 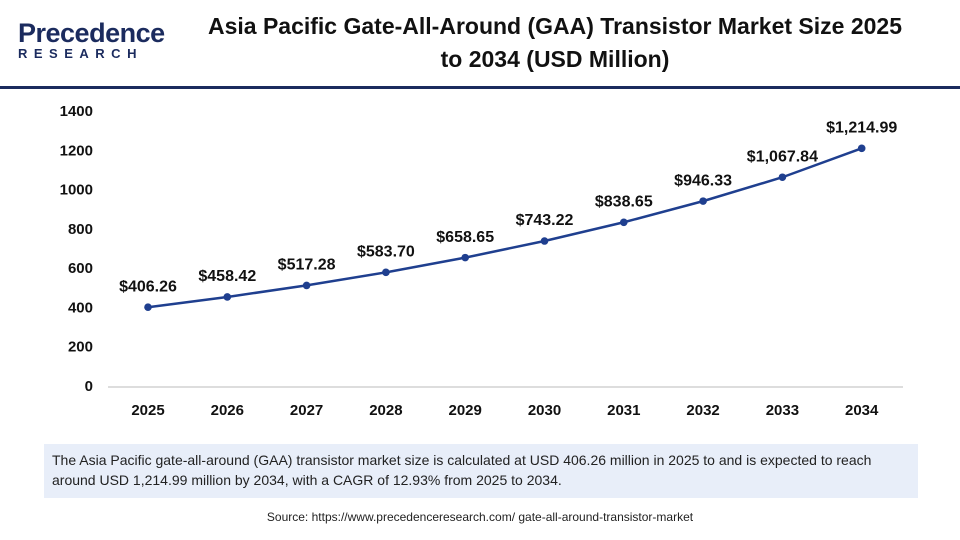 I want to click on data-label: $743.22, so click(x=545, y=220).